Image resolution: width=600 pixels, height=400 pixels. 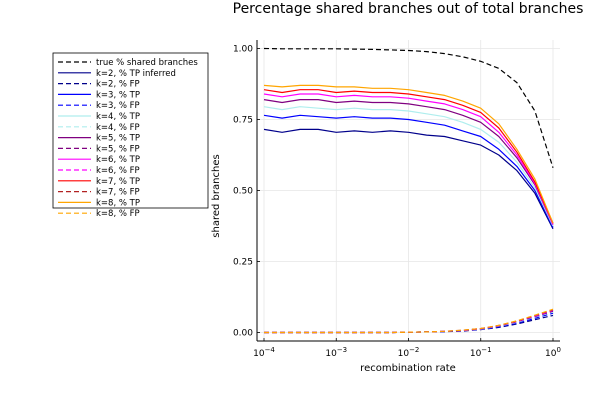 What do you see at coordinates (118, 149) in the screenshot?
I see `legend-label: k=5, % FP` at bounding box center [118, 149].